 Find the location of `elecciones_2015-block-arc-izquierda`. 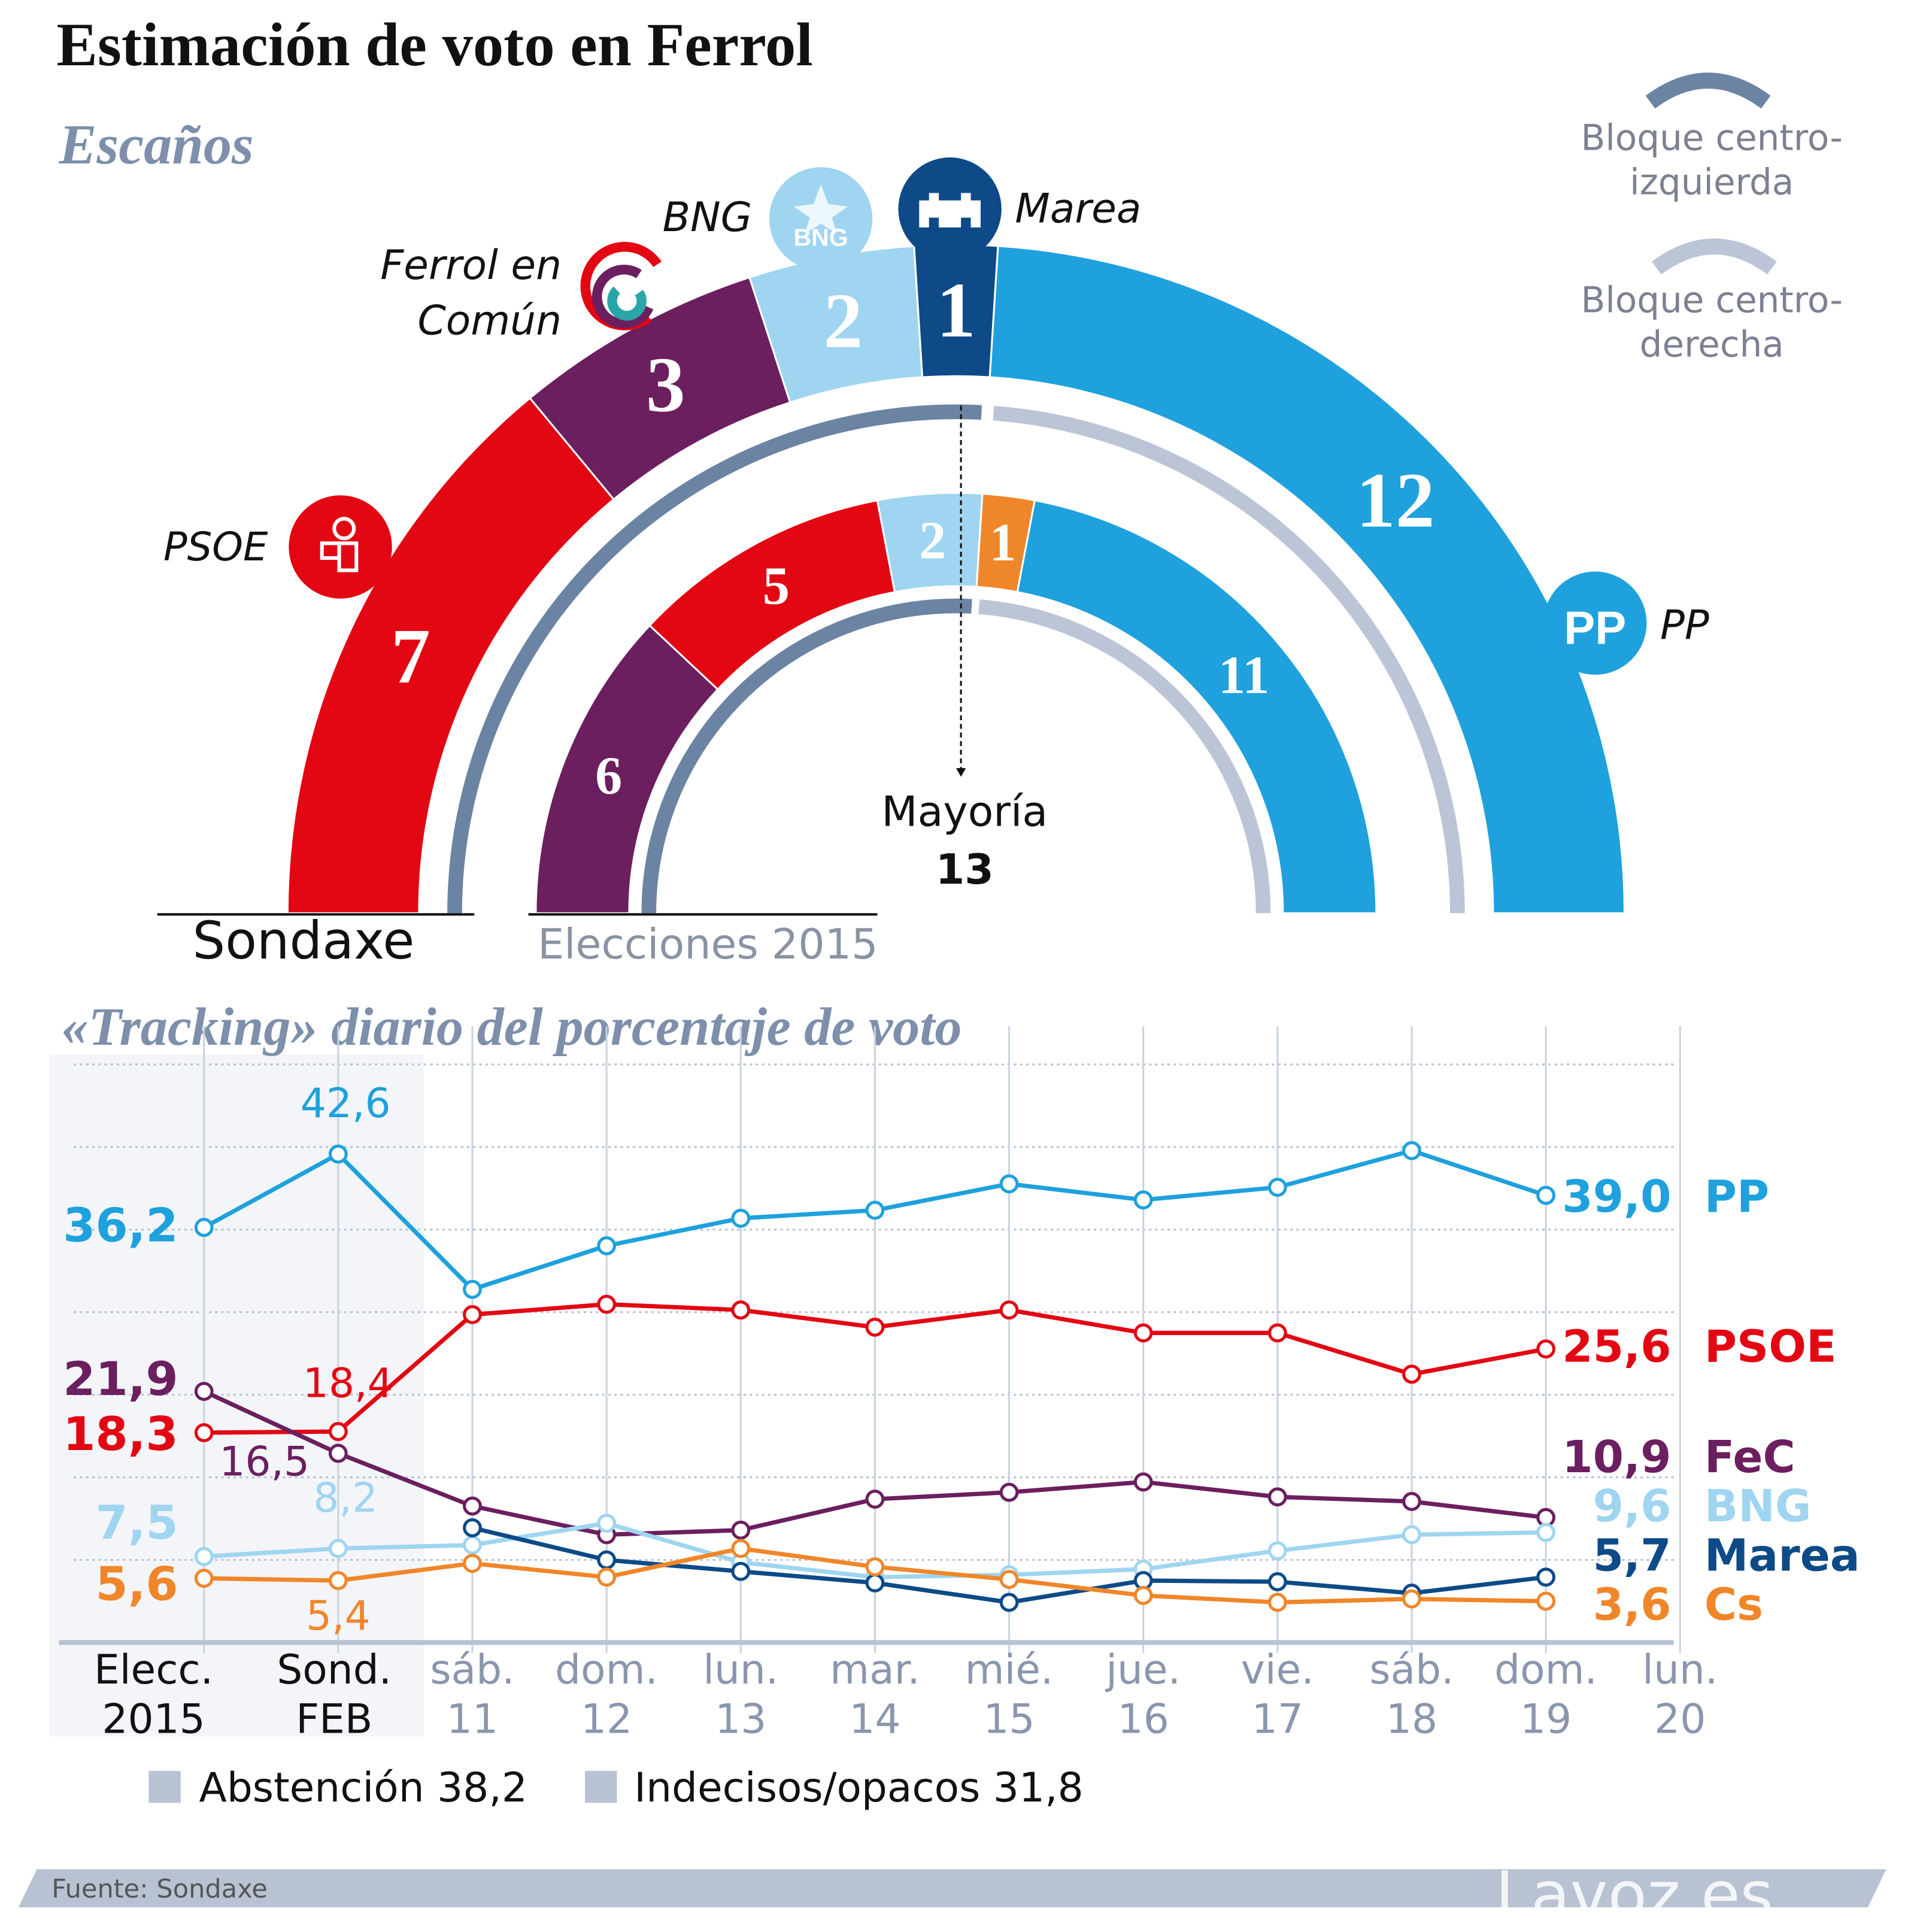

elecciones_2015-block-arc-izquierda is located at coordinates (806, 756).